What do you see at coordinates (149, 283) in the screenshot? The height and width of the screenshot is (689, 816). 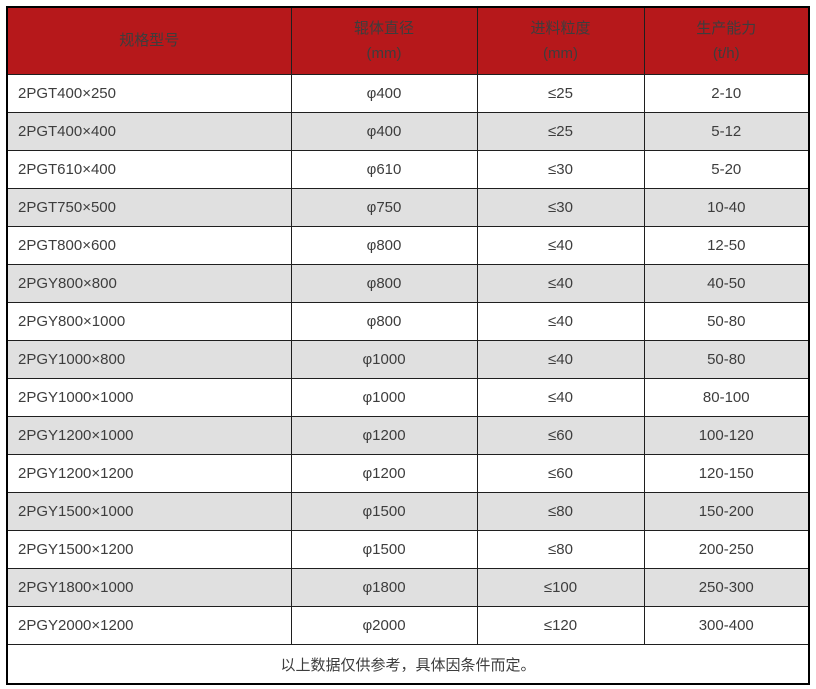 I see `model-cell: 2PGY800×800` at bounding box center [149, 283].